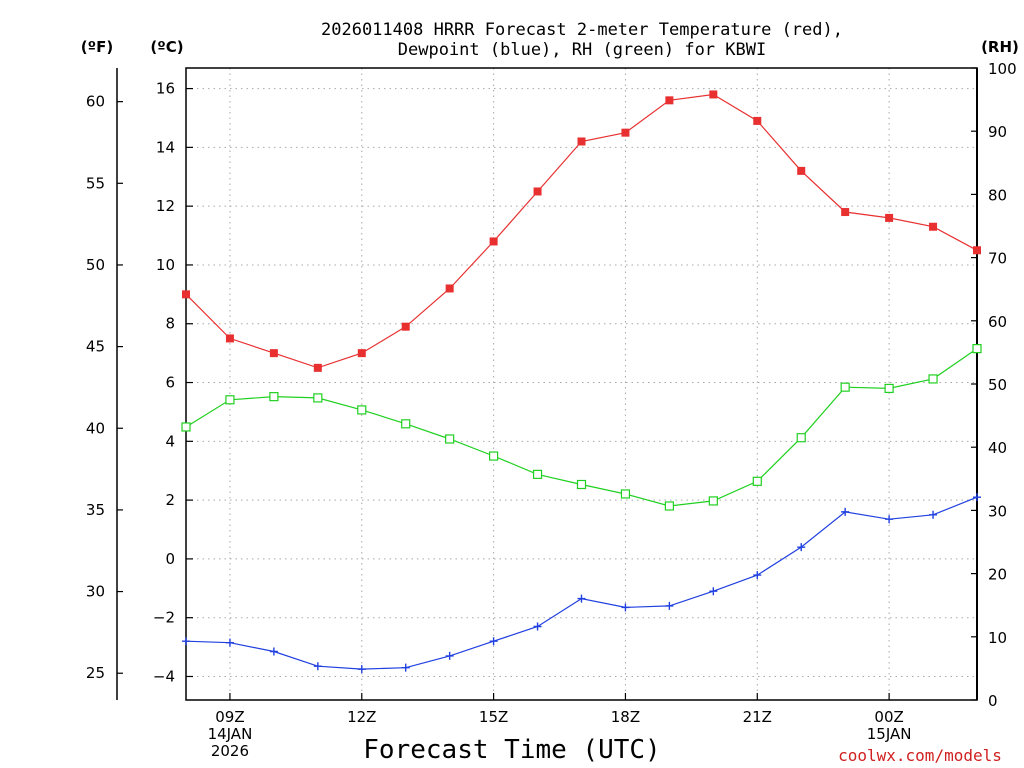 The width and height of the screenshot is (1024, 768). What do you see at coordinates (95, 265) in the screenshot?
I see `fahrenheit-tick-label: 50` at bounding box center [95, 265].